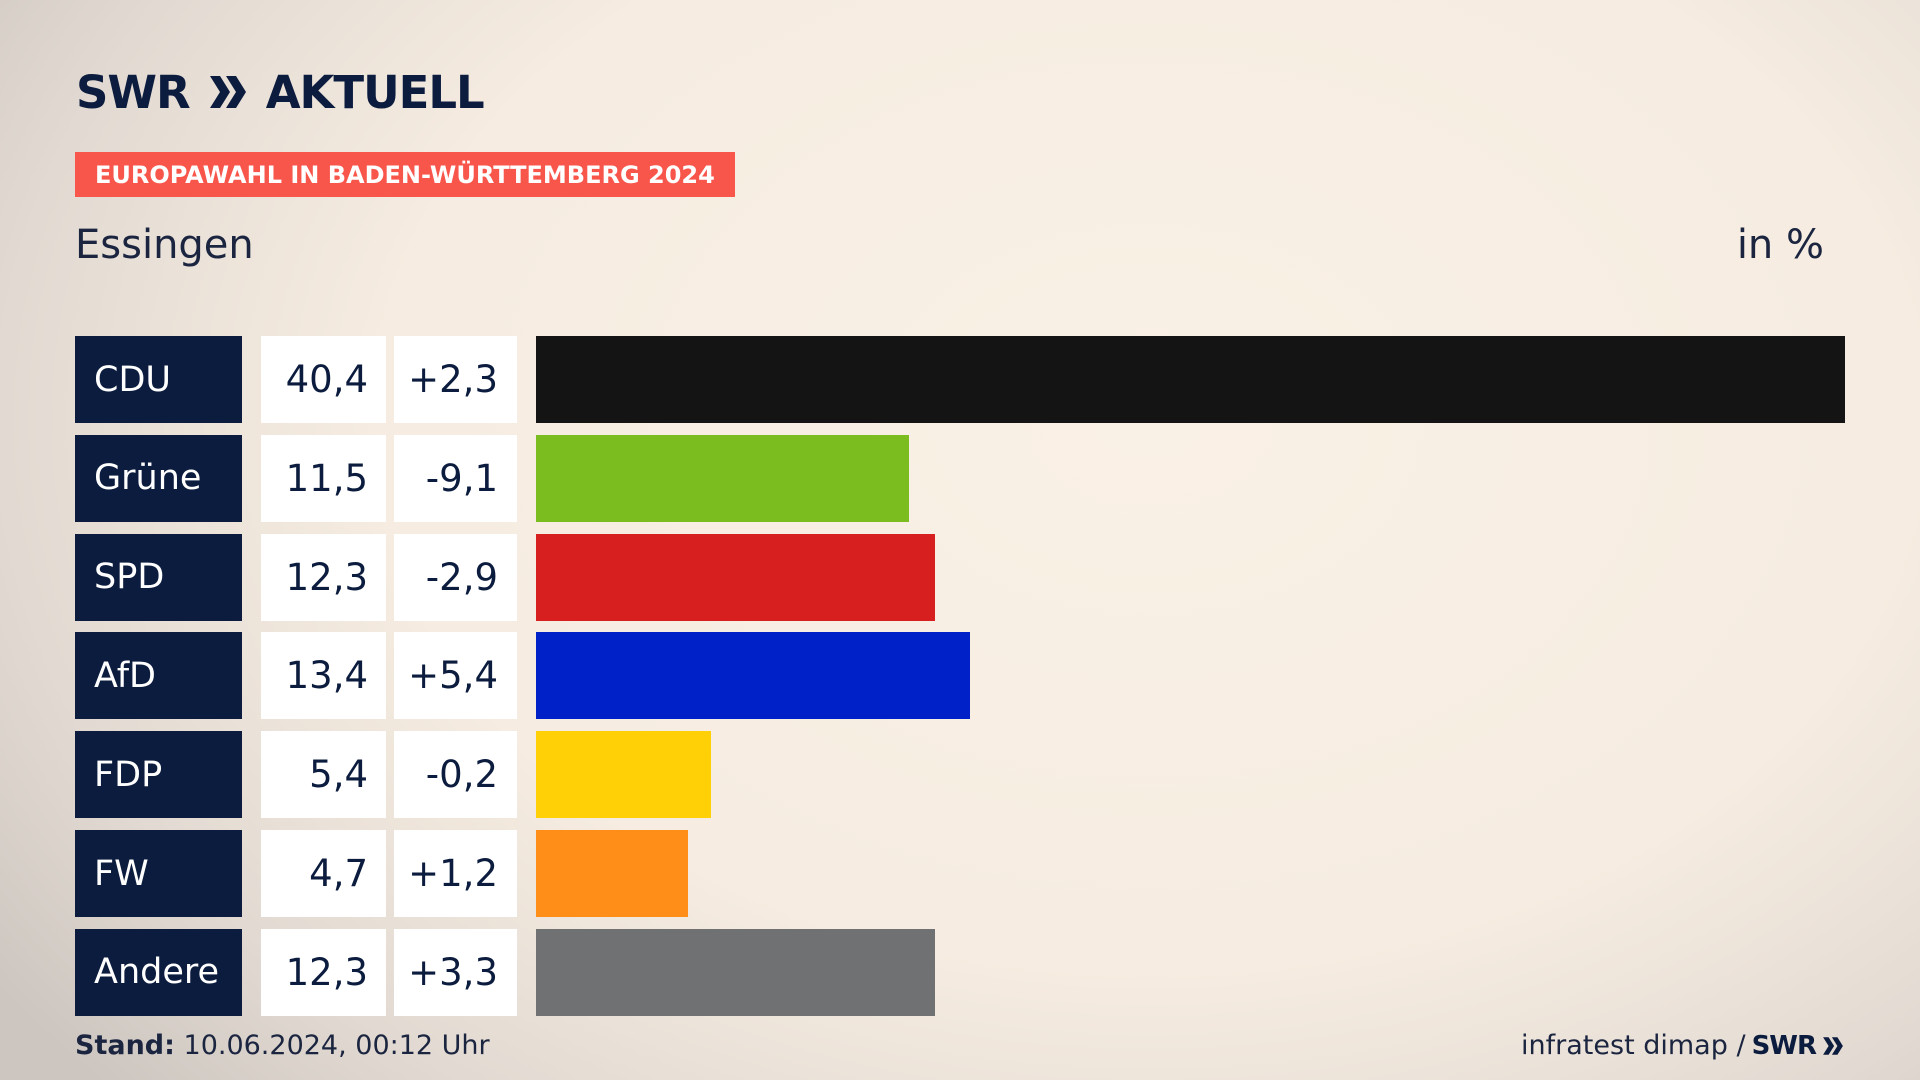 This screenshot has width=1920, height=1080. Describe the element at coordinates (960, 972) in the screenshot. I see `result-row: Andere 12,3 +3,3` at that location.